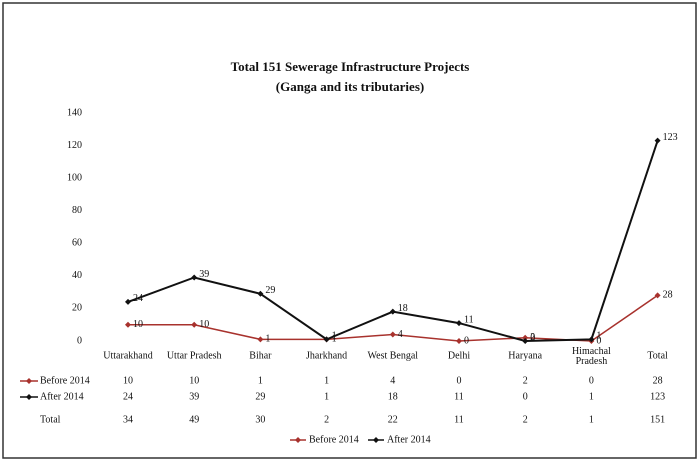  What do you see at coordinates (65, 380) in the screenshot?
I see `row-label: Before 2014` at bounding box center [65, 380].